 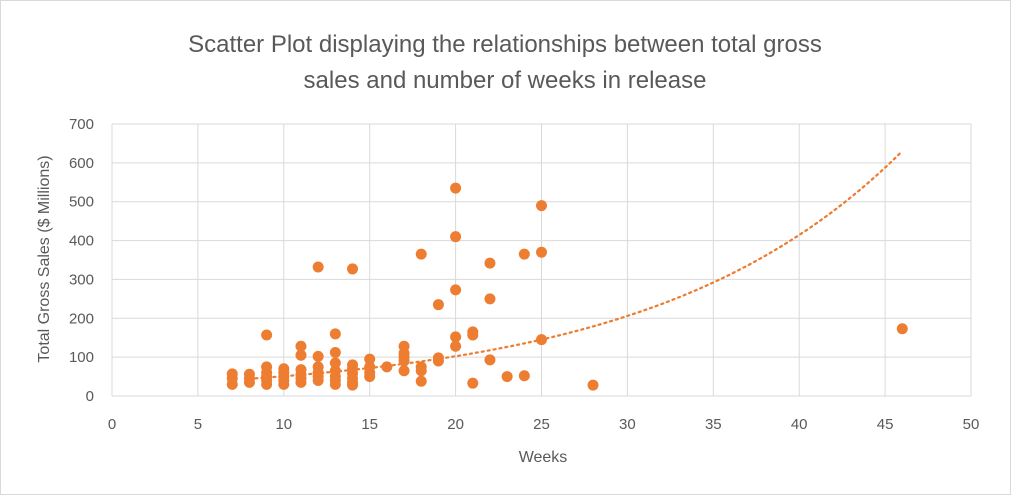 I want to click on x-tick-label: 30, so click(x=627, y=424).